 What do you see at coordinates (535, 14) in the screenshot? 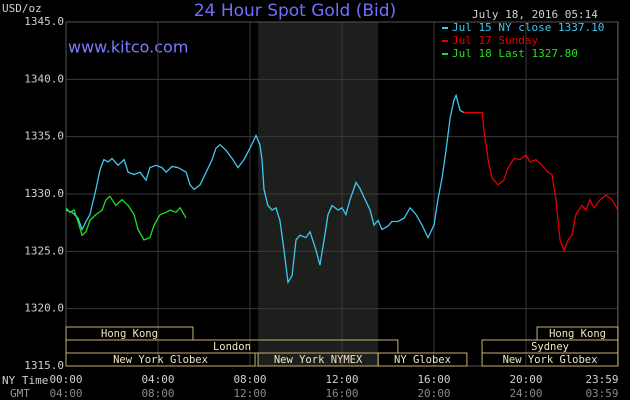
I see `timestamp: July 18, 2016 05:14` at bounding box center [535, 14].